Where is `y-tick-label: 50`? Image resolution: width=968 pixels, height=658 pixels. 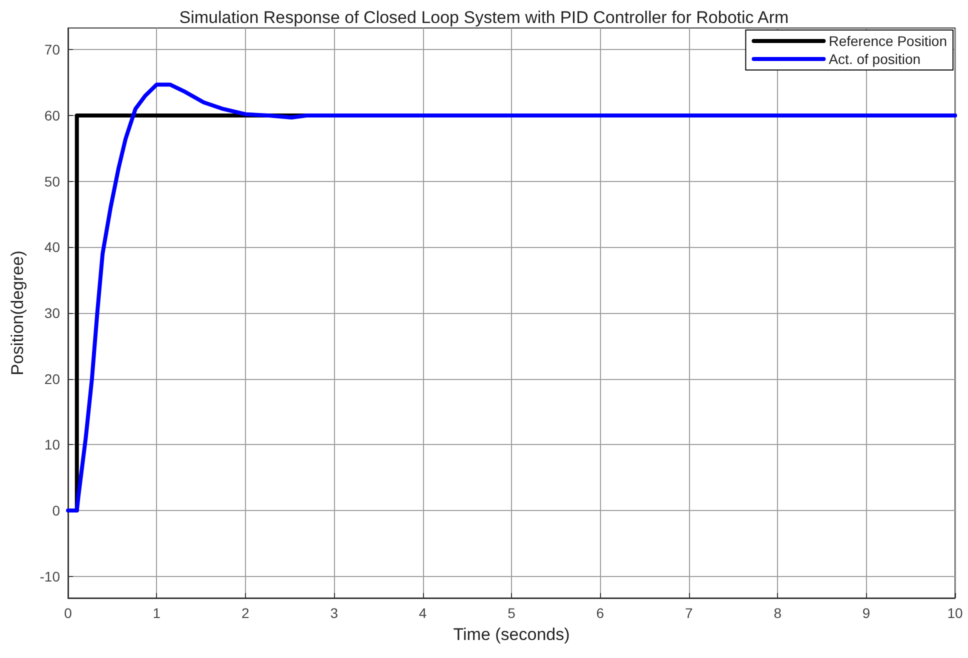
y-tick-label: 50 is located at coordinates (52, 181).